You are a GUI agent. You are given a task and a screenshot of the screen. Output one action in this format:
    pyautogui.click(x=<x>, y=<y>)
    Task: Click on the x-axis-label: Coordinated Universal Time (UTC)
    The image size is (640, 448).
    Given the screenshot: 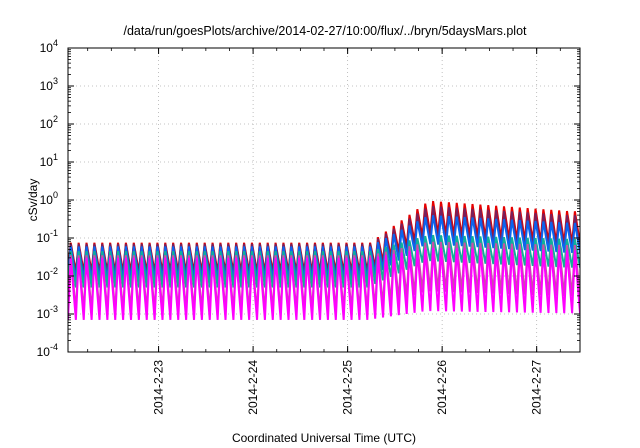 What is the action you would take?
    pyautogui.click(x=324, y=438)
    